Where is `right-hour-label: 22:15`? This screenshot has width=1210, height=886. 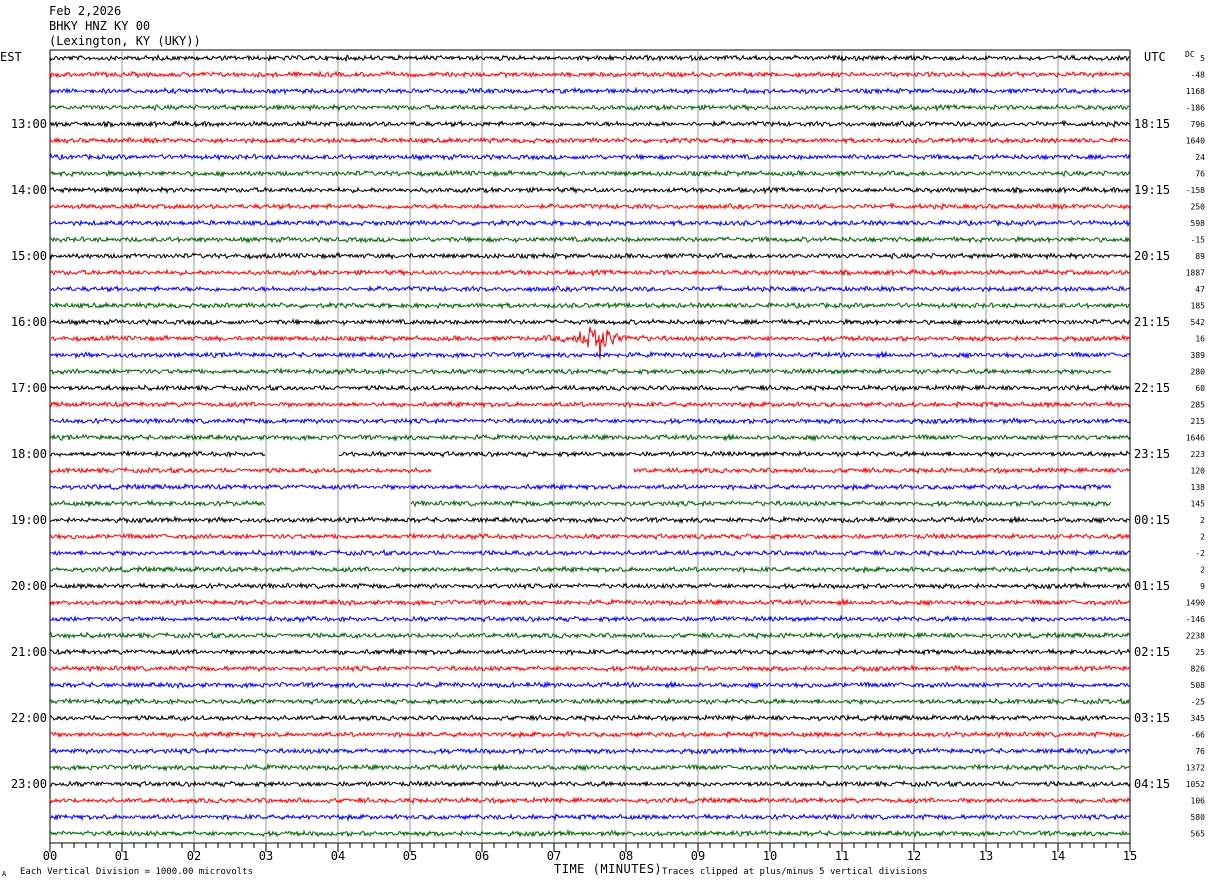 right-hour-label: 22:15 is located at coordinates (1152, 388).